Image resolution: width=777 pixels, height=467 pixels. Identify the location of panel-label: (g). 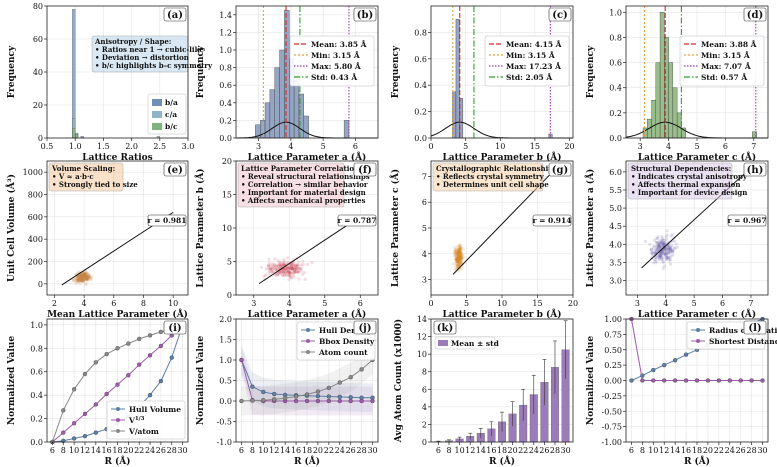
(560, 169).